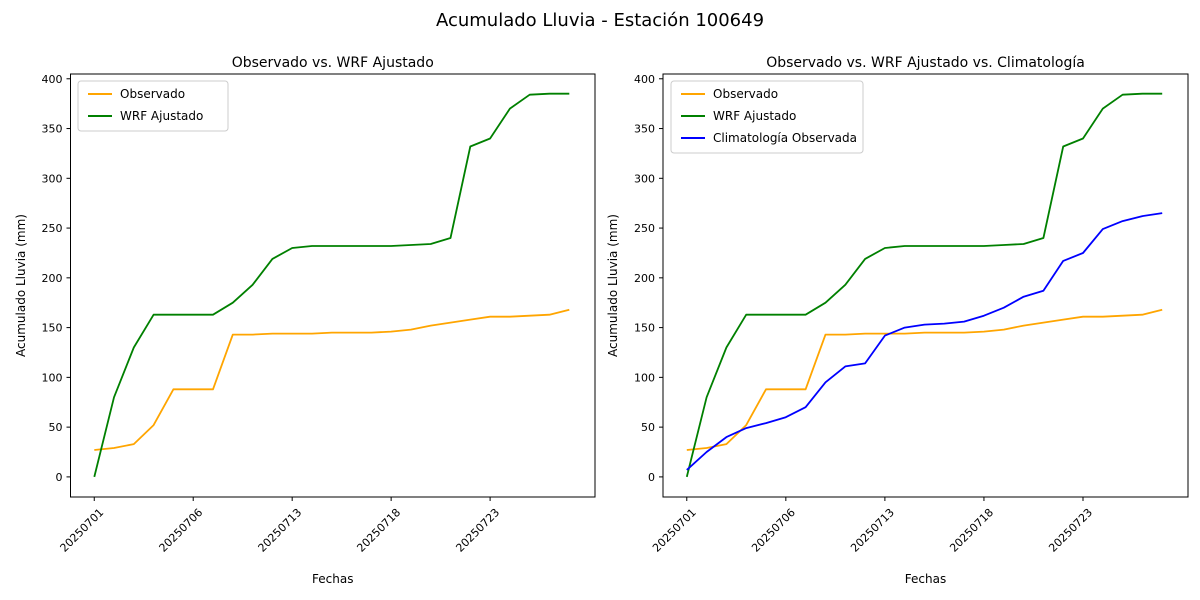 The image size is (1200, 600). Describe the element at coordinates (971, 530) in the screenshot. I see `x-tick-label: 20250718` at that location.